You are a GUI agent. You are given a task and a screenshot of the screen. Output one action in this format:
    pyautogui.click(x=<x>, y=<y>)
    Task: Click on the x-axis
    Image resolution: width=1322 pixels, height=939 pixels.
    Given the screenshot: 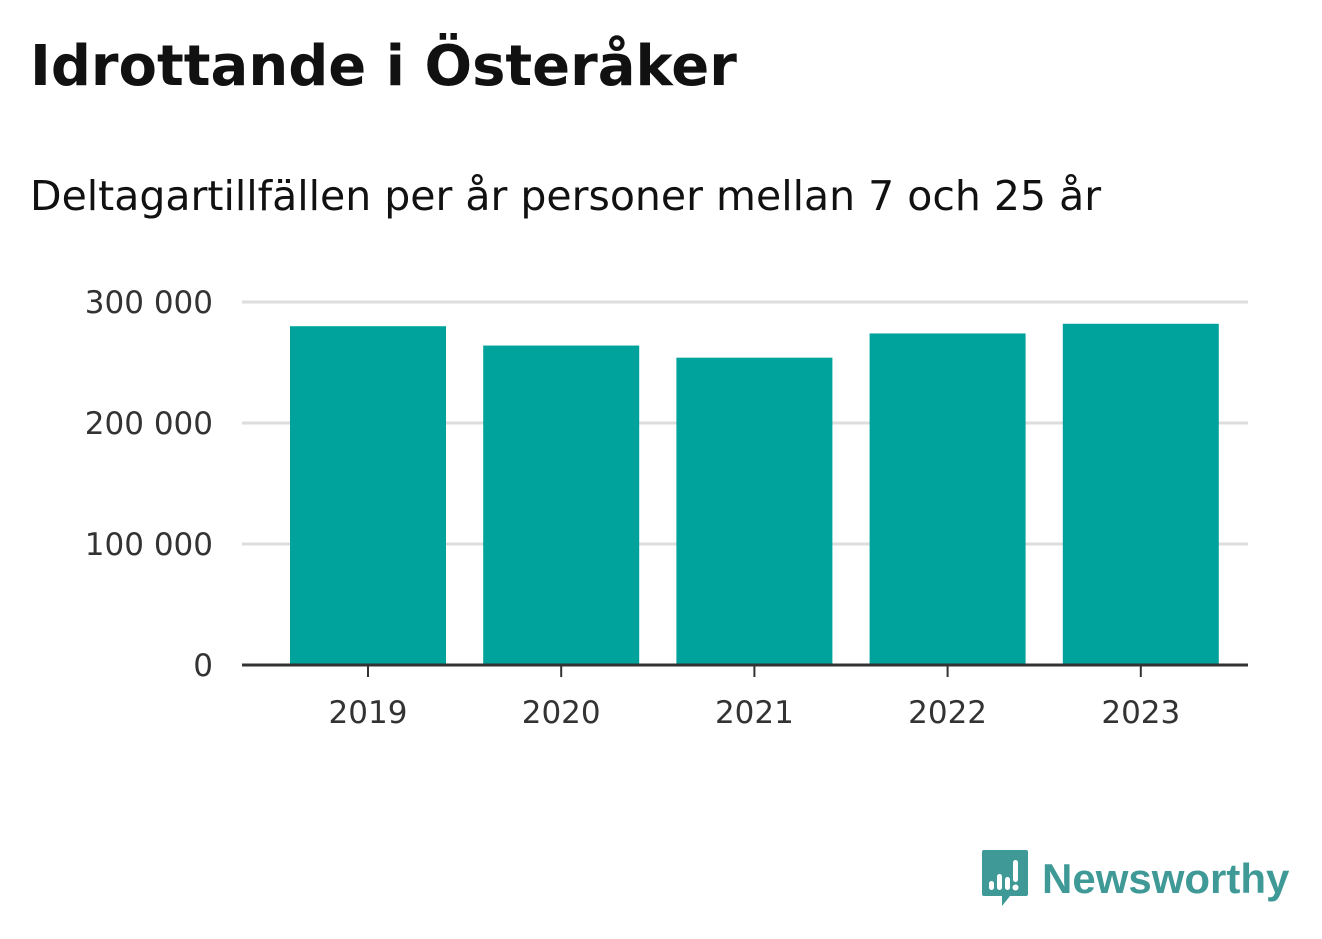 What is the action you would take?
    pyautogui.click(x=745, y=670)
    